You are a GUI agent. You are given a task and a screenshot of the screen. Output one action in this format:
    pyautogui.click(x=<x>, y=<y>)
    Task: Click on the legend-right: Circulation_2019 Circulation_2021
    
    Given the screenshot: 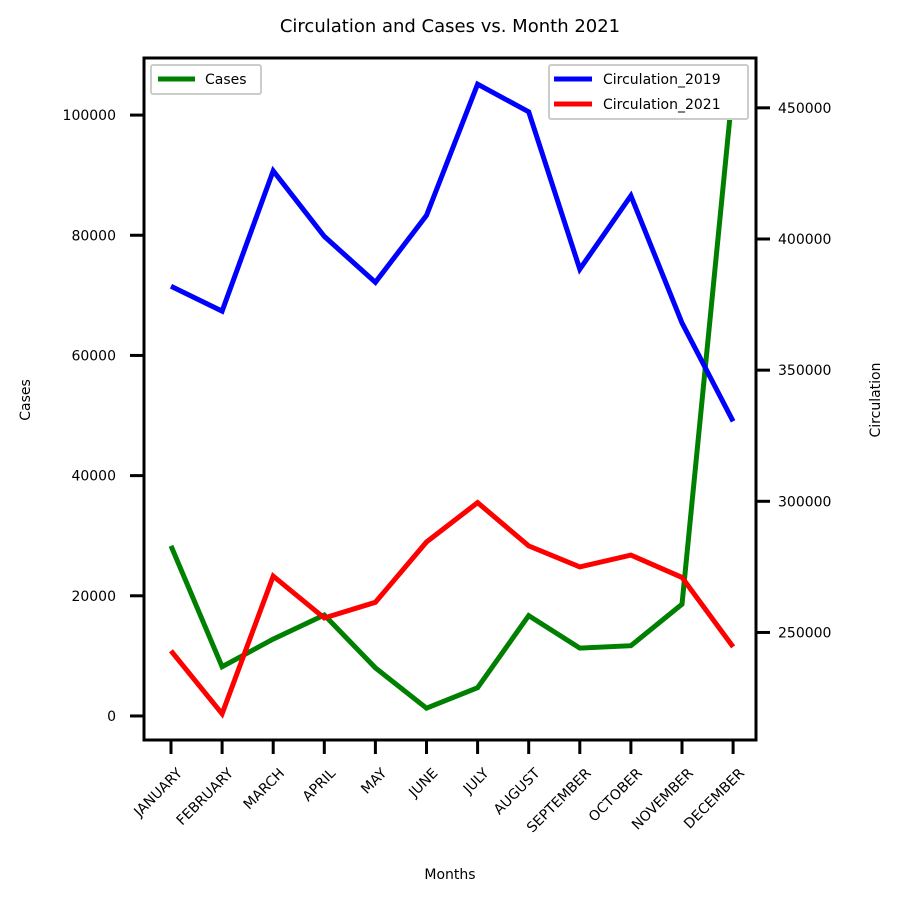 What is the action you would take?
    pyautogui.click(x=648, y=92)
    